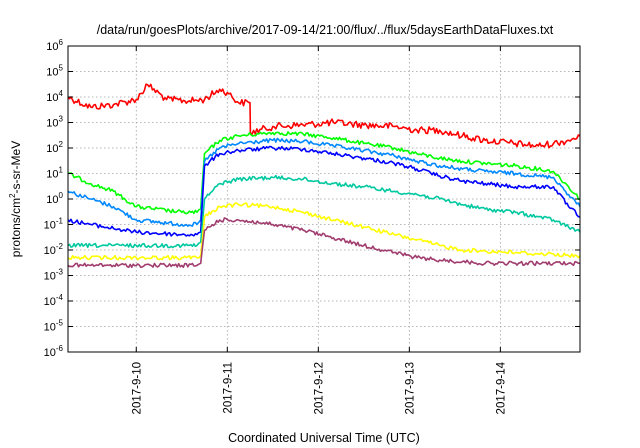 The image size is (640, 448). Describe the element at coordinates (54, 173) in the screenshot. I see `y-tick-label: 10¹` at that location.